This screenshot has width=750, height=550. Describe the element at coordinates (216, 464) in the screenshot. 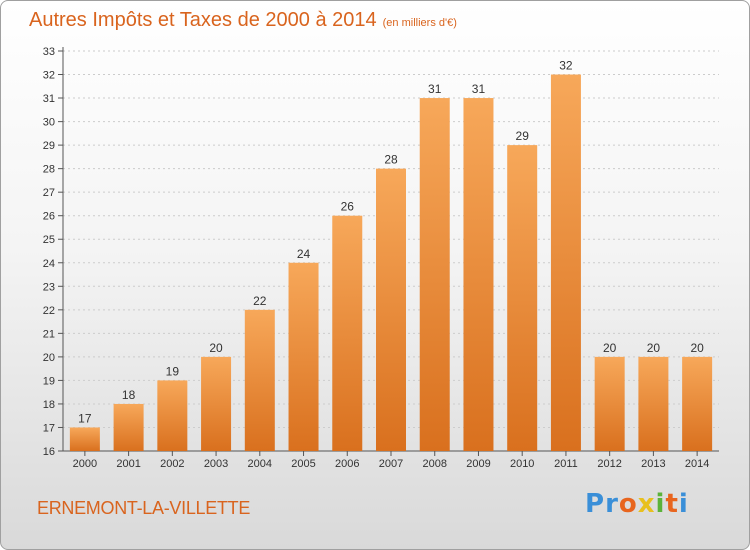

I see `x-tick-label-2003: 2003` at that location.